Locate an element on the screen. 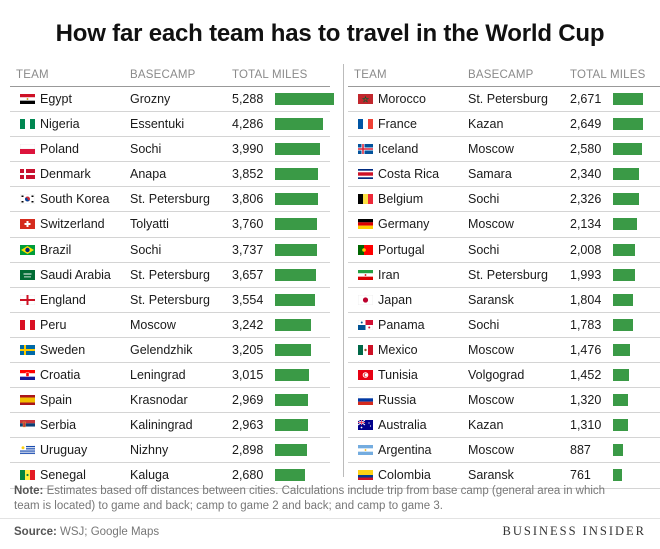 This screenshot has width=660, height=549. table-row: Saudi Arabia St. Petersburg 3,657 is located at coordinates (170, 275).